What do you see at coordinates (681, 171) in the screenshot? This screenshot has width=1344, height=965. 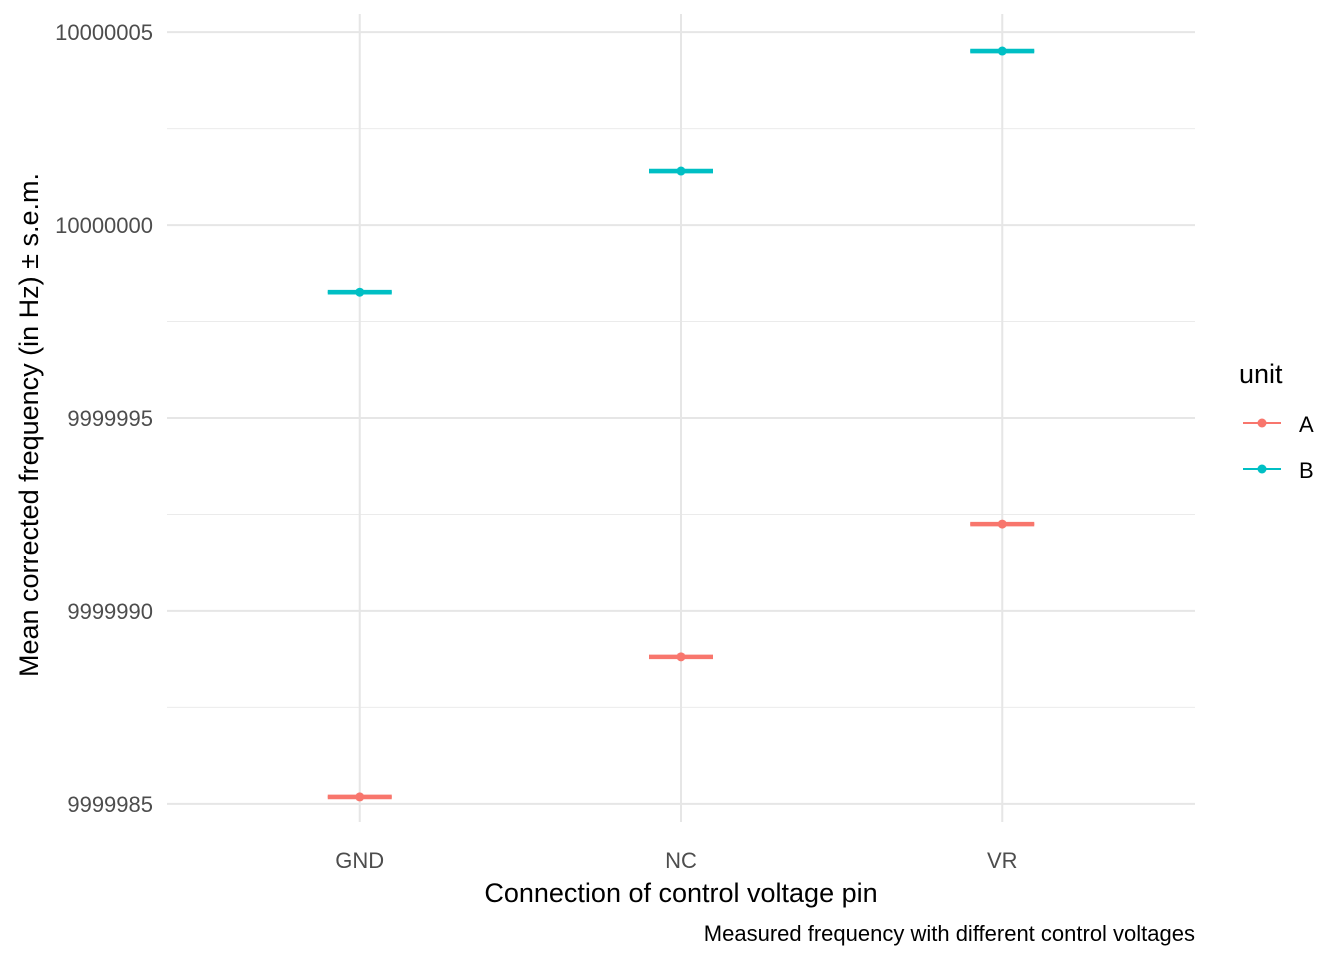 I see `point-B-NC` at bounding box center [681, 171].